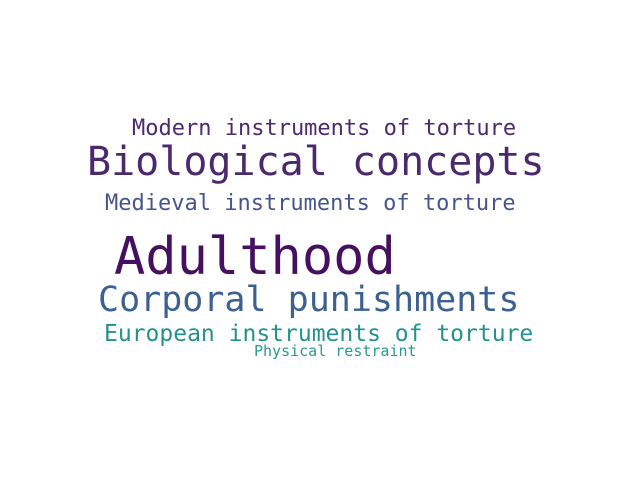  Describe the element at coordinates (319, 334) in the screenshot. I see `word-european-instruments-of-torture: European instruments of torture` at that location.